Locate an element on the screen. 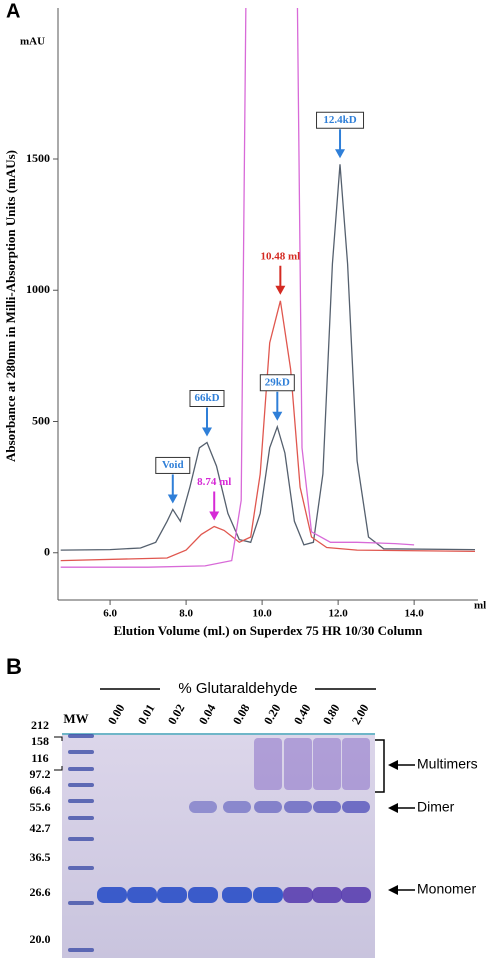  lane-label: 0.80 is located at coordinates (331, 714).